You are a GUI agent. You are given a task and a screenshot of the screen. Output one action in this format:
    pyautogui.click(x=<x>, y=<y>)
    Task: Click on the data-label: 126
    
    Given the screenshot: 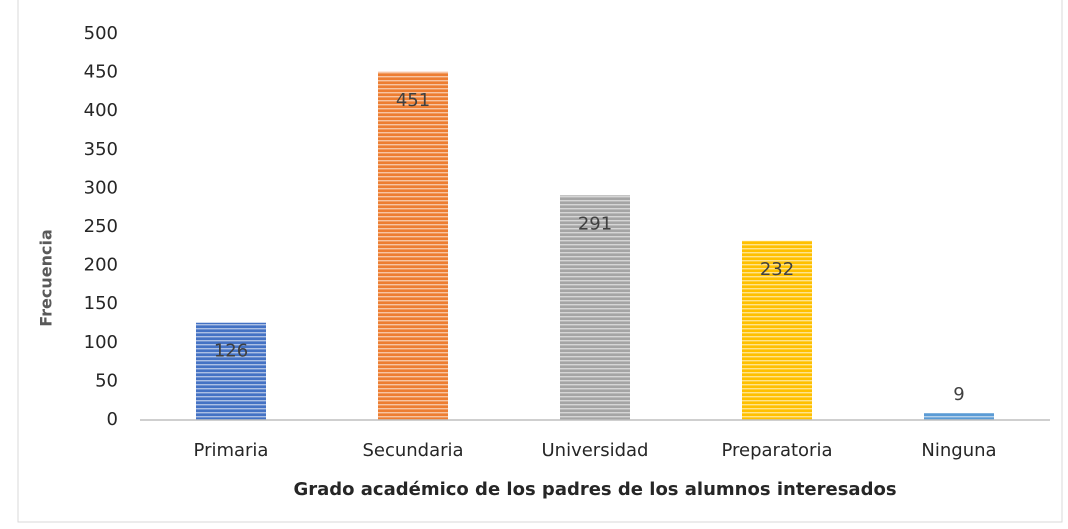 What is the action you would take?
    pyautogui.click(x=231, y=351)
    